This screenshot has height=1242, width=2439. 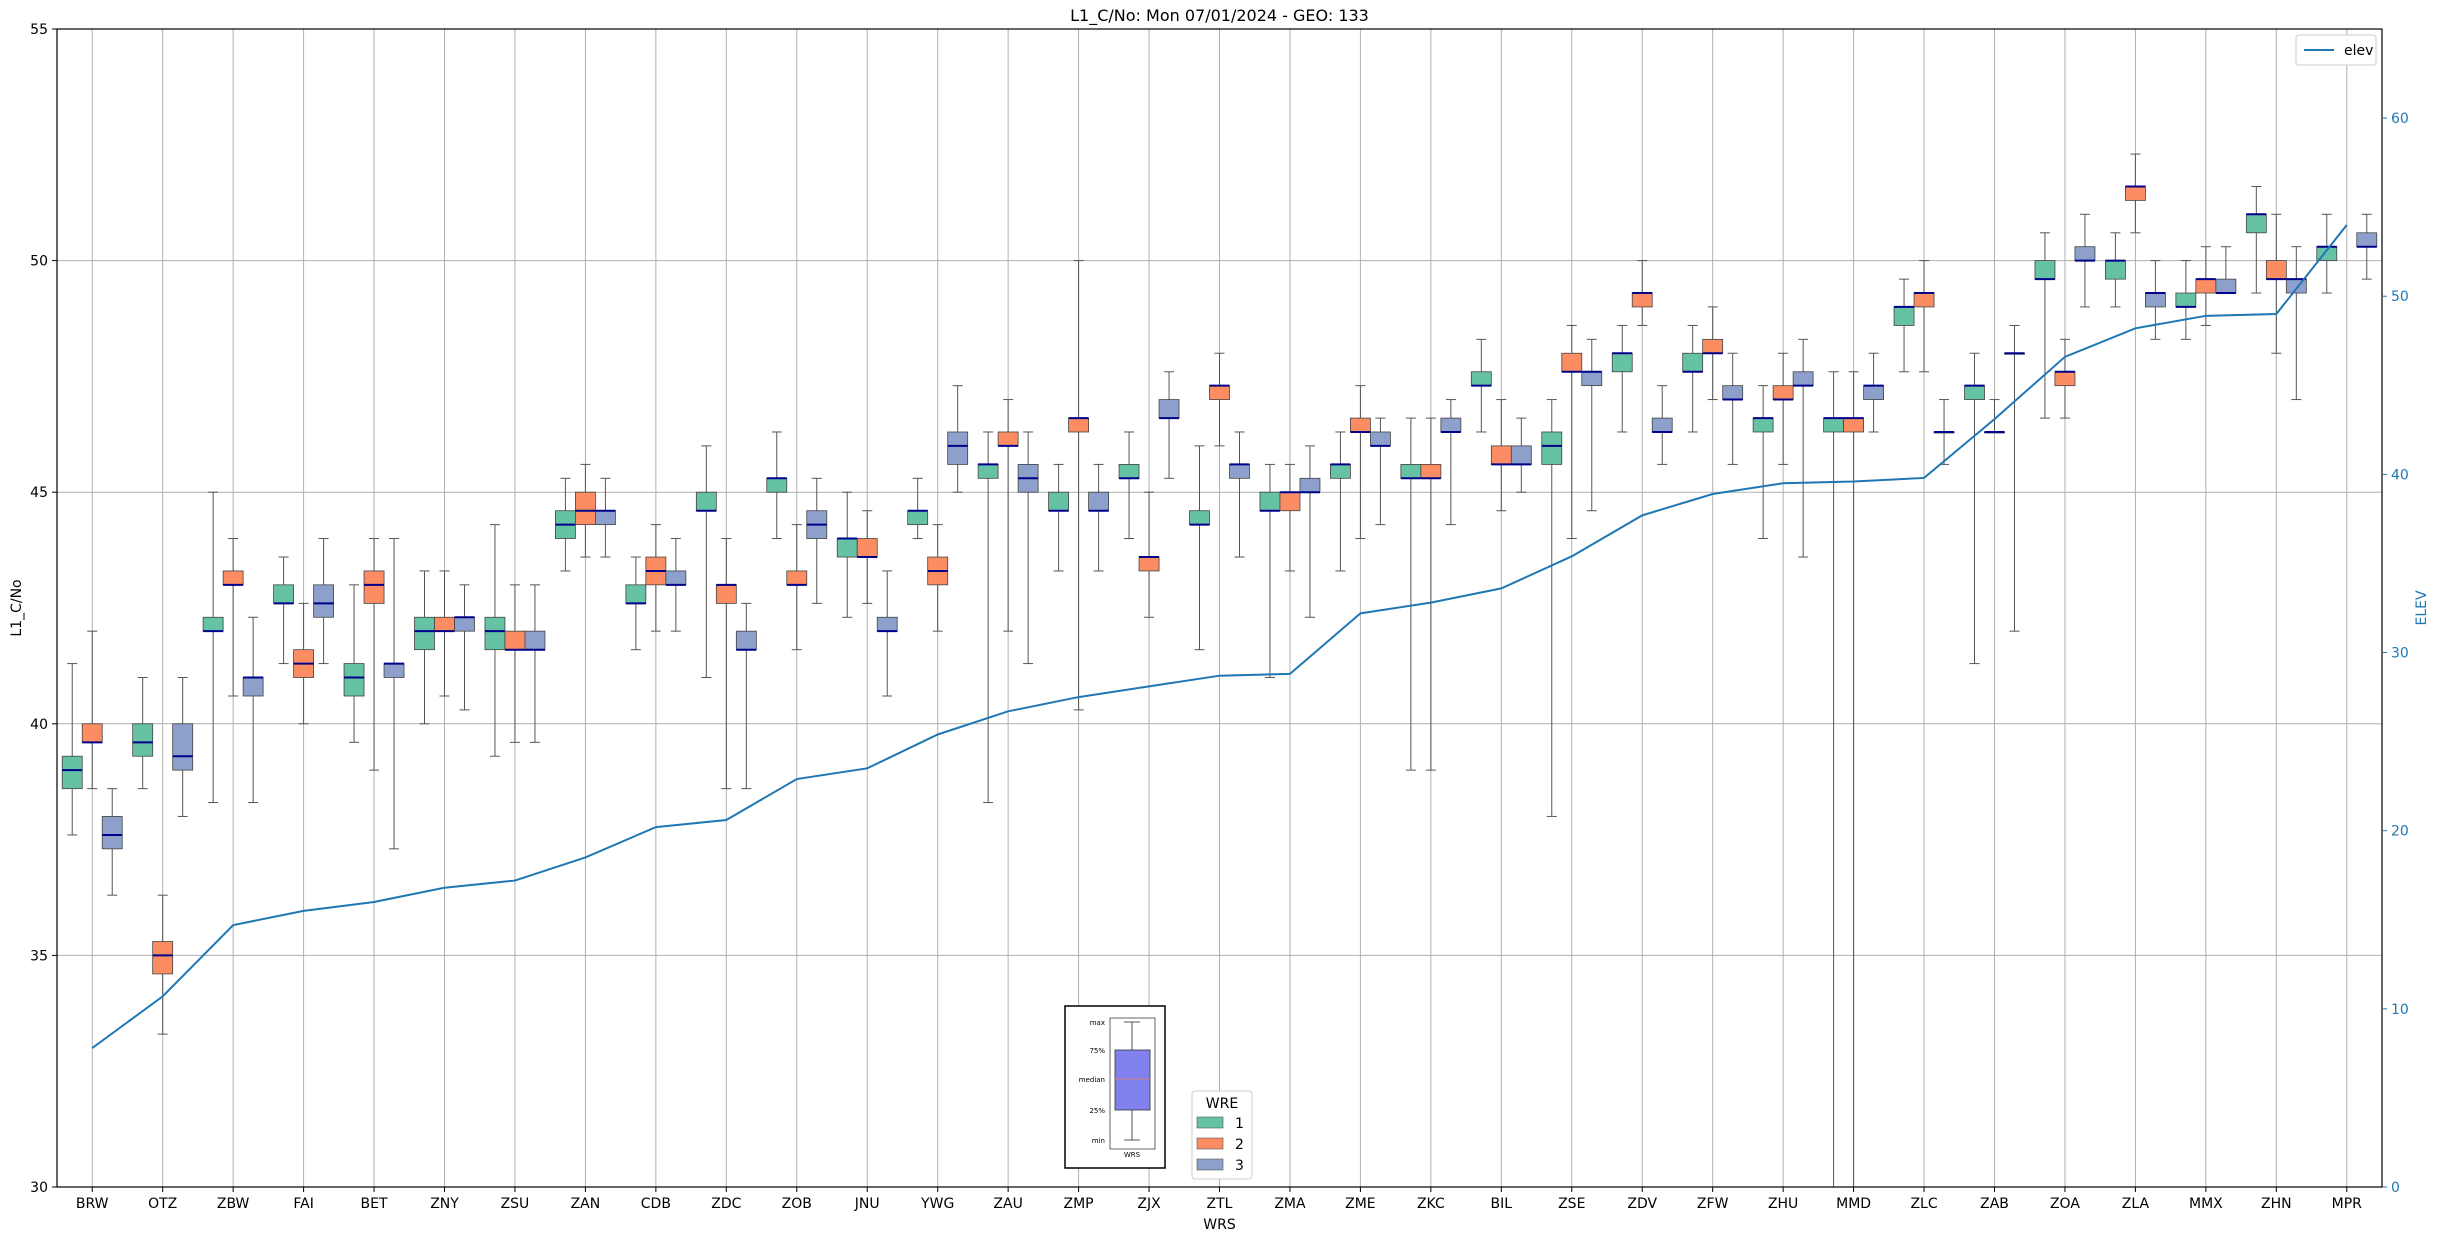 I want to click on box-wre-2-zma, so click(x=1289, y=517).